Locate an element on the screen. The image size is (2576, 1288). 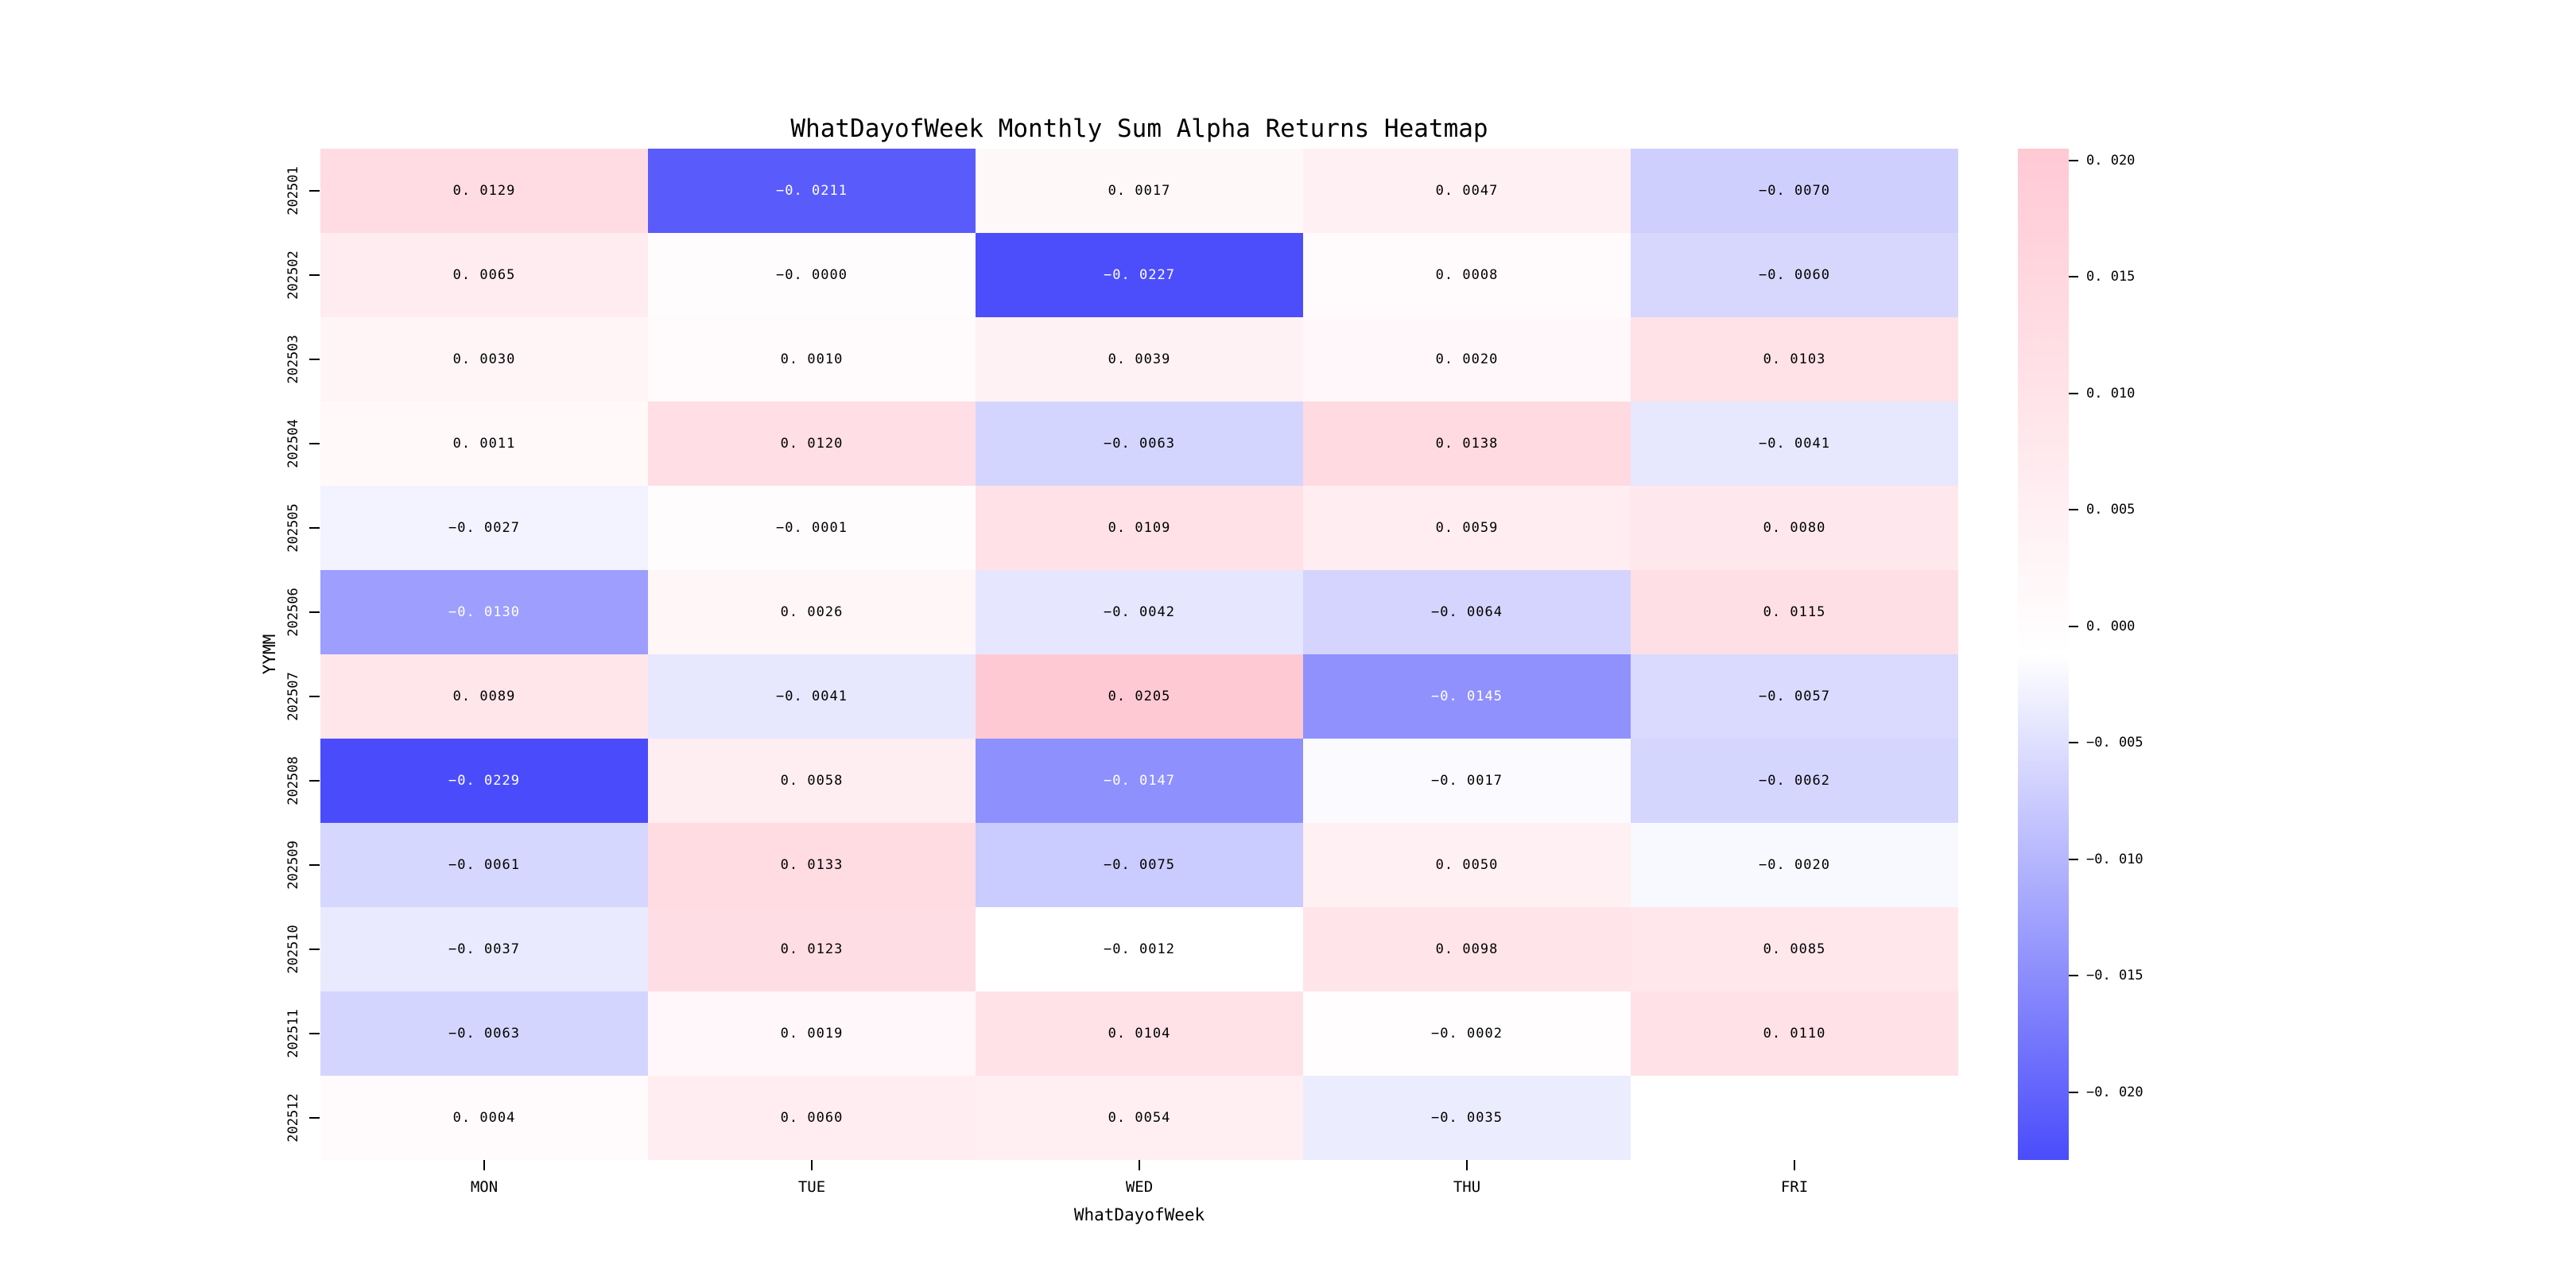
heatmap-cell: 0. 0008 is located at coordinates (1467, 275).